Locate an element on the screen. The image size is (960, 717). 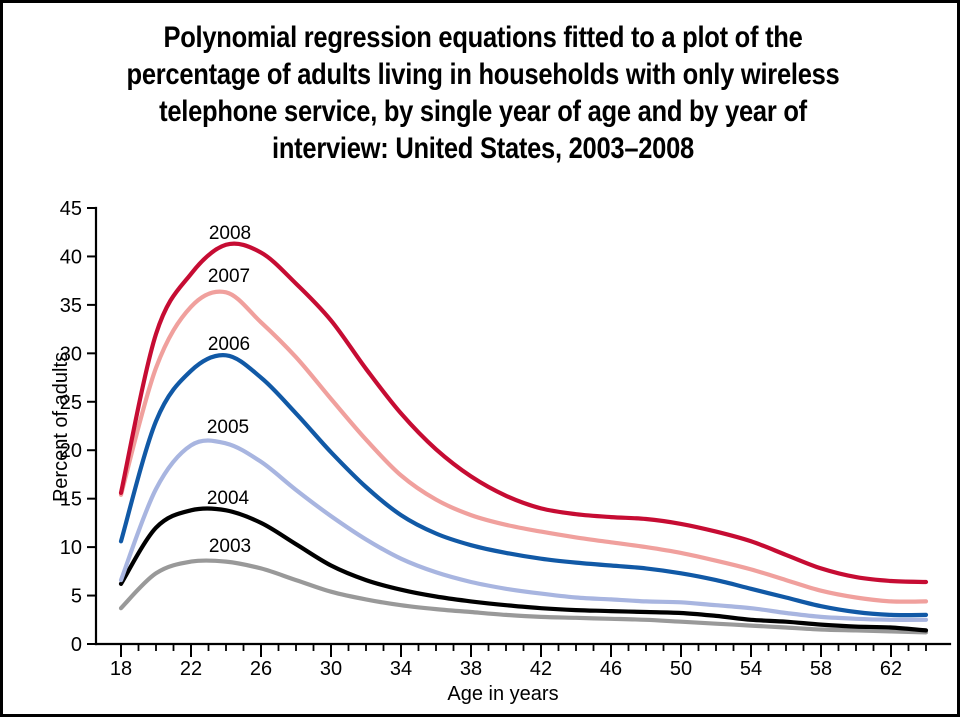
series-label-2005: 2005 is located at coordinates (228, 427).